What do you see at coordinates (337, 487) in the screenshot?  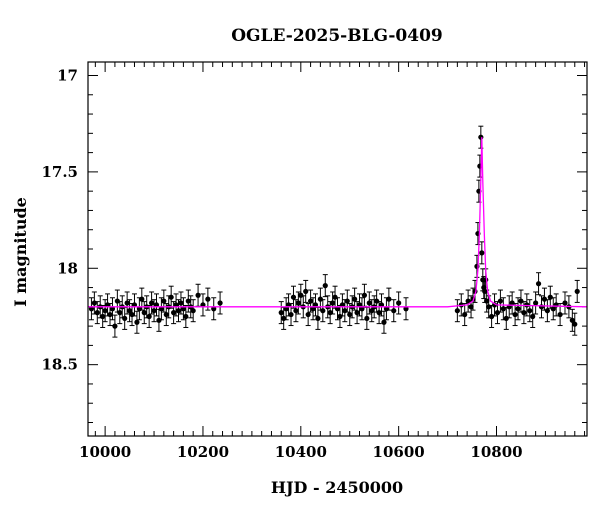 I see `x-axis-label: HJD - 2450000` at bounding box center [337, 487].